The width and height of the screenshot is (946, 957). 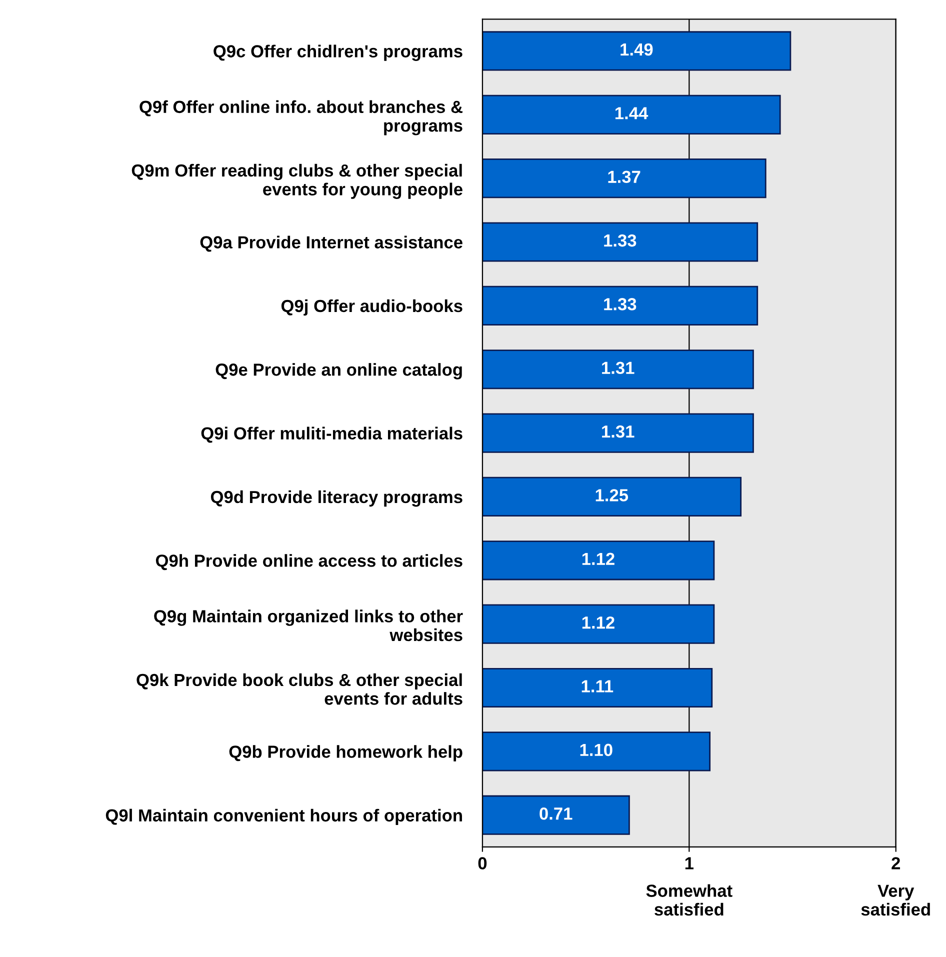 I want to click on x-tick-label: 1, so click(x=689, y=863).